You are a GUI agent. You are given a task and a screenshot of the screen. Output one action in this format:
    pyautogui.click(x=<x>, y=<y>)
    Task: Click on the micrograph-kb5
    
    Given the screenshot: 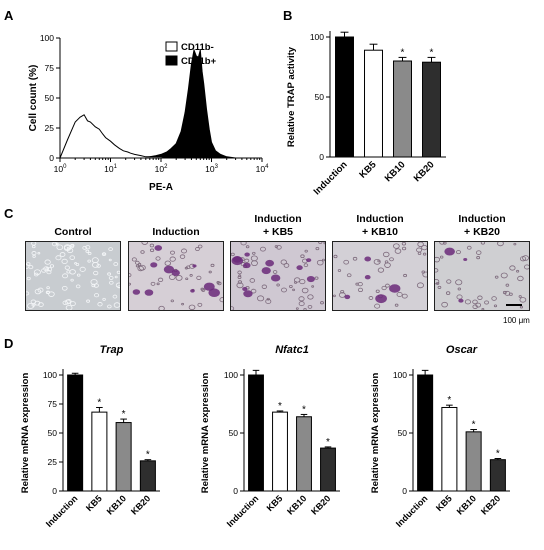 What is the action you would take?
    pyautogui.click(x=278, y=276)
    